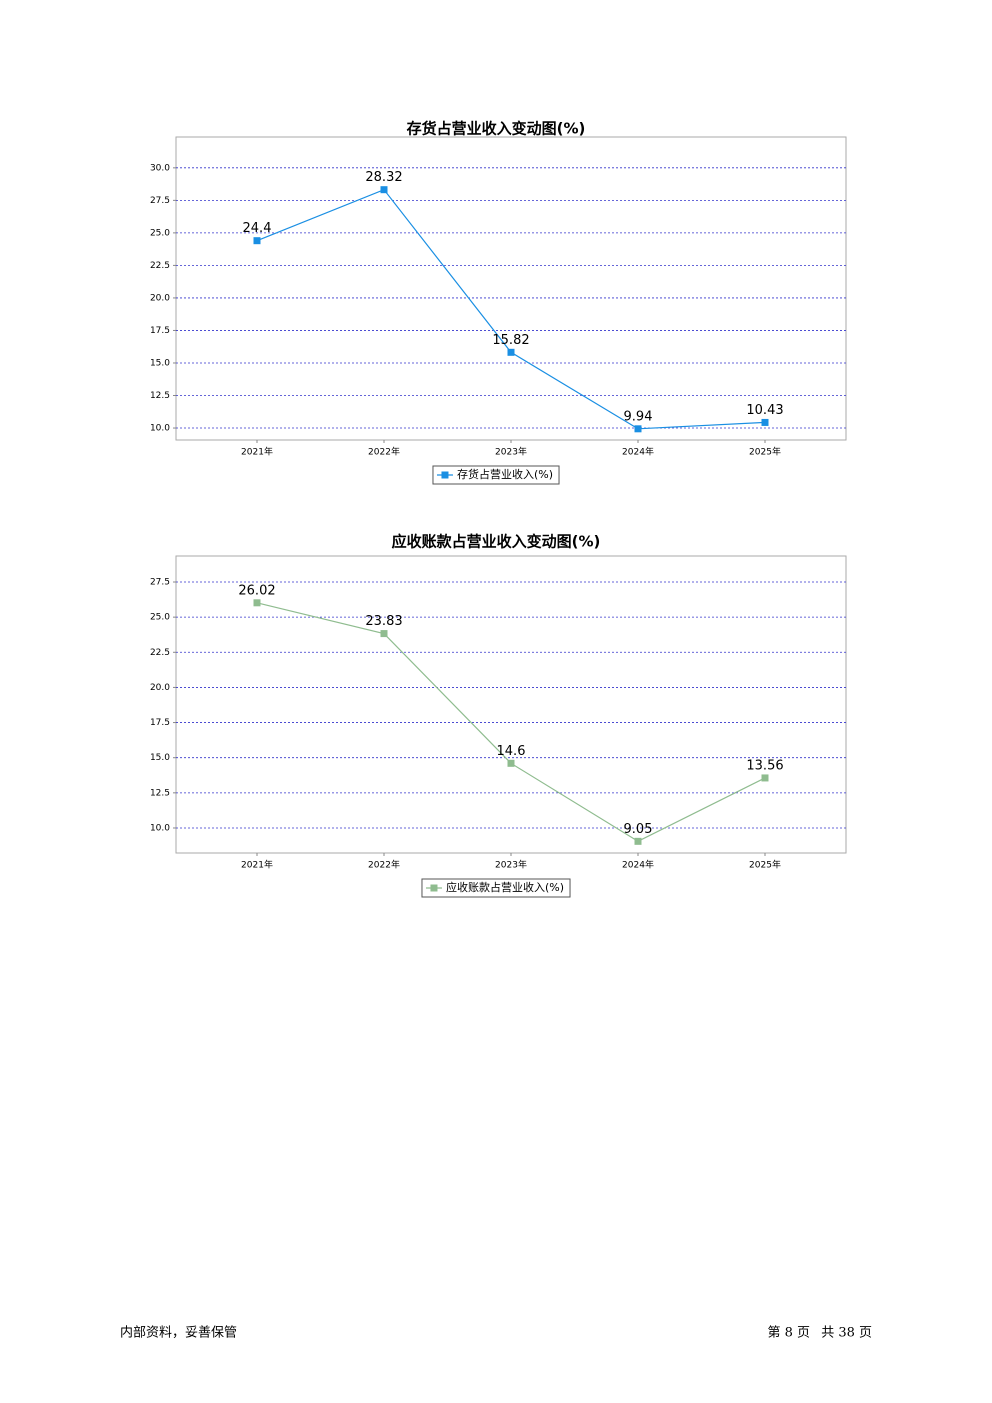 The height and width of the screenshot is (1403, 992). I want to click on chart-title: 存货占营业收入变动图(%), so click(496, 129).